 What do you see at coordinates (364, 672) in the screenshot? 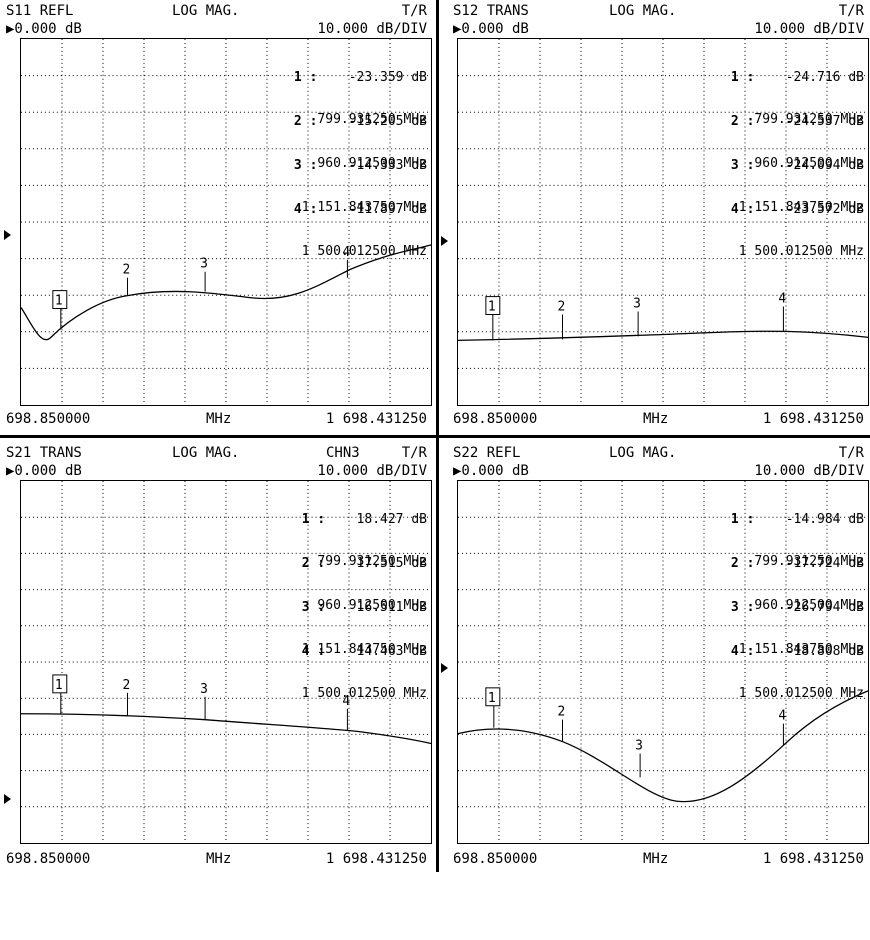
I see `marker-readout-4: 4 : 14.463 dB 1 500.012500 MHz` at bounding box center [364, 672].